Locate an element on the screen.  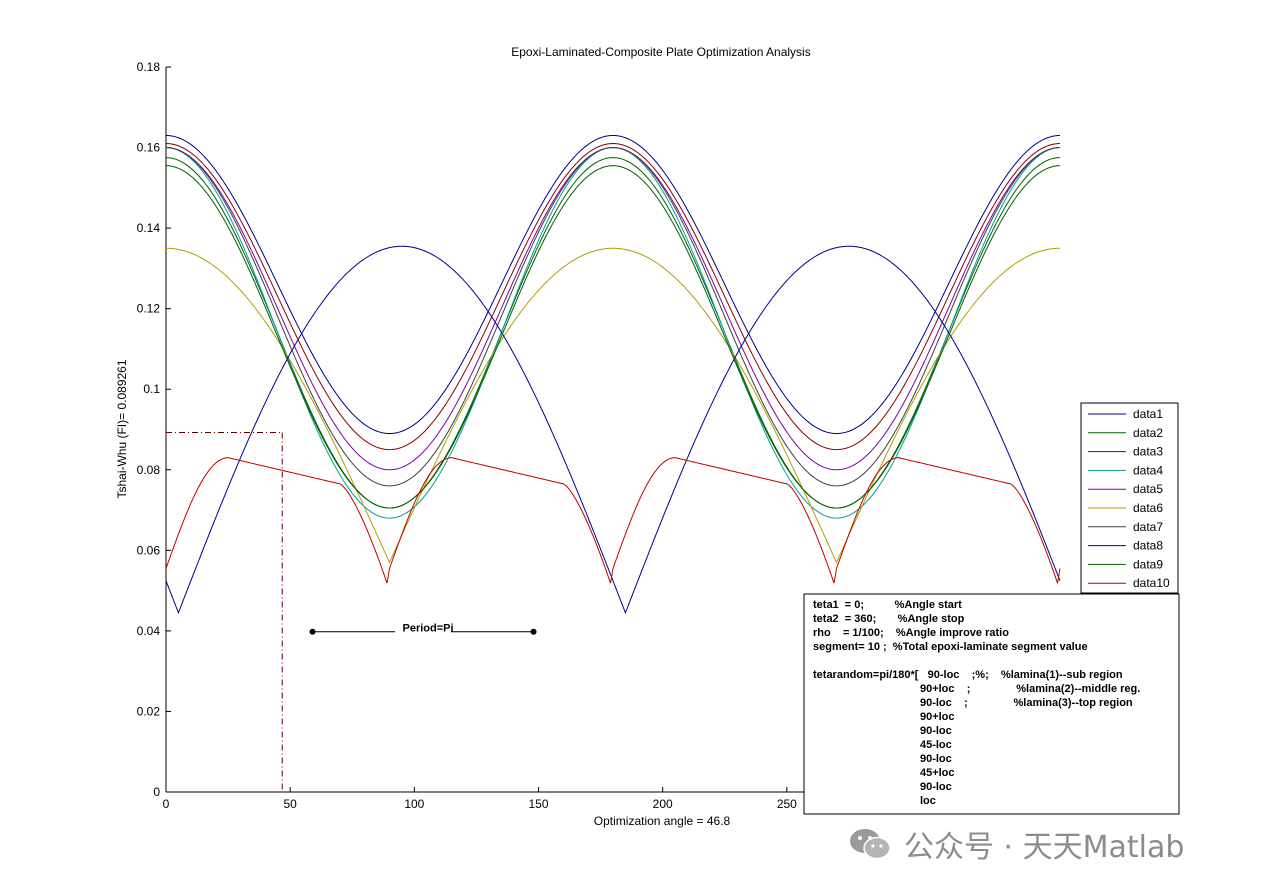
code-note-line: 90-loc ; %lamina(3)--top region is located at coordinates (973, 703).